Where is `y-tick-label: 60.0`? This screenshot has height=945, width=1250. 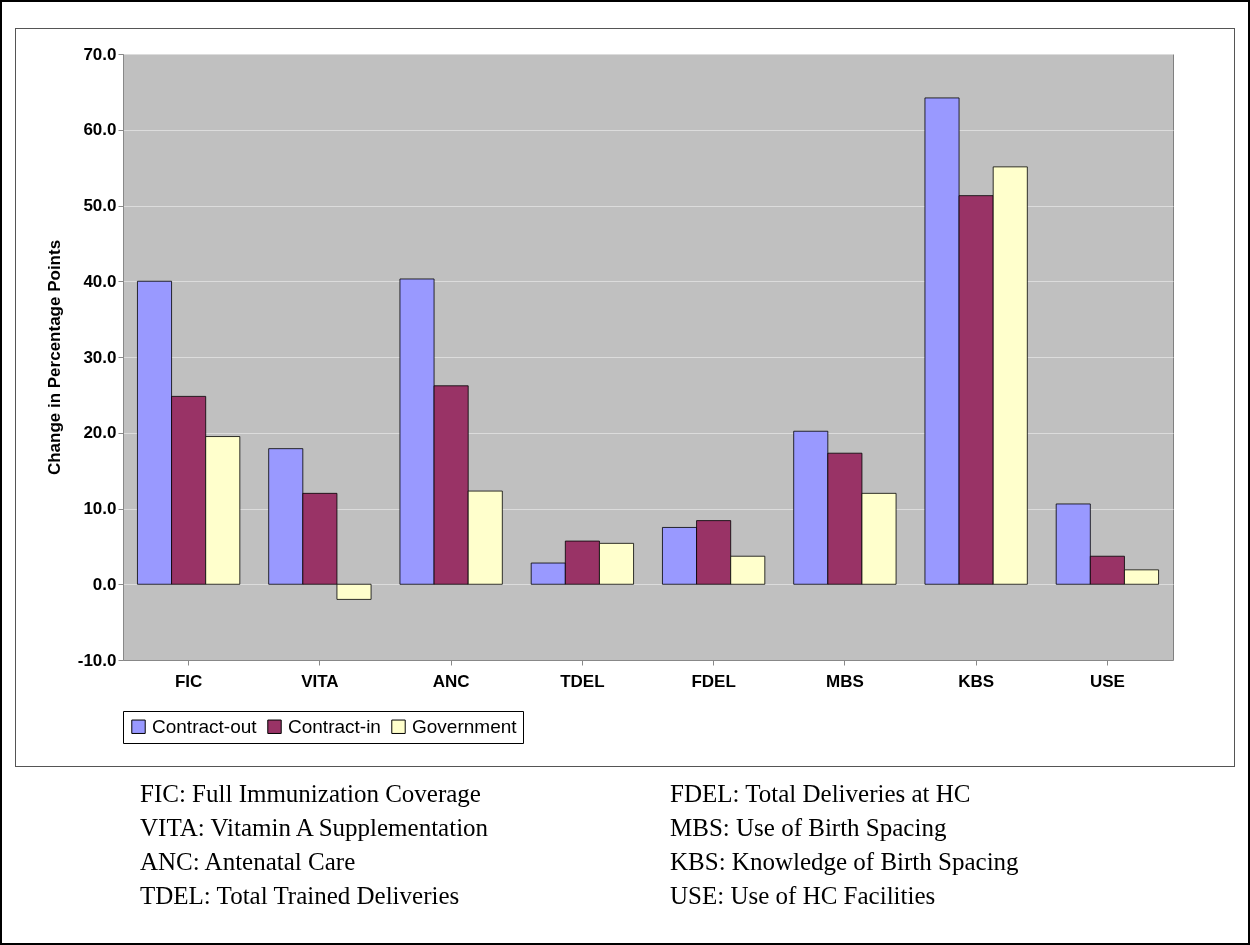 y-tick-label: 60.0 is located at coordinates (100, 130).